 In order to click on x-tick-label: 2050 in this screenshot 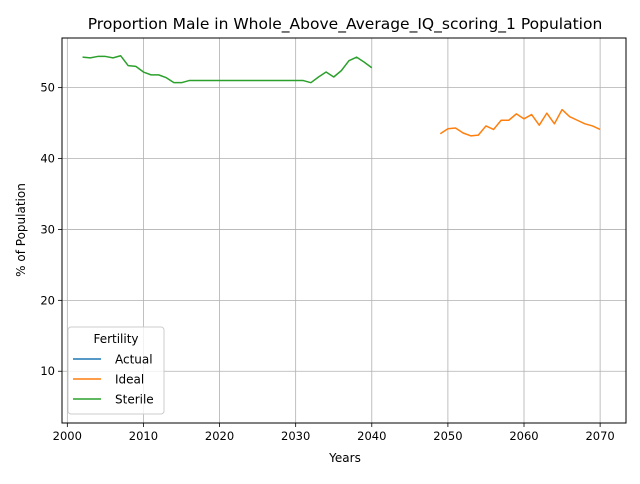, I will do `click(447, 436)`.